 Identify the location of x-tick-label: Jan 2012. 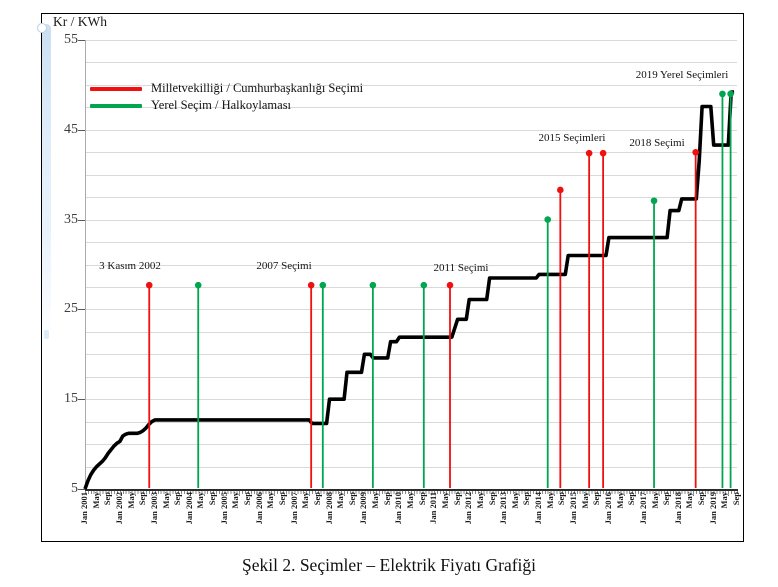
(468, 508).